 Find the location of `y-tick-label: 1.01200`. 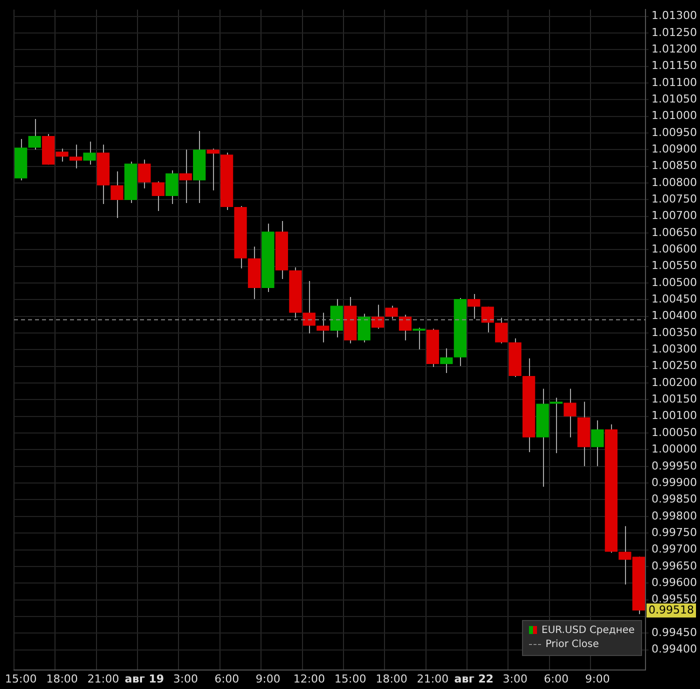

y-tick-label: 1.01200 is located at coordinates (675, 49).